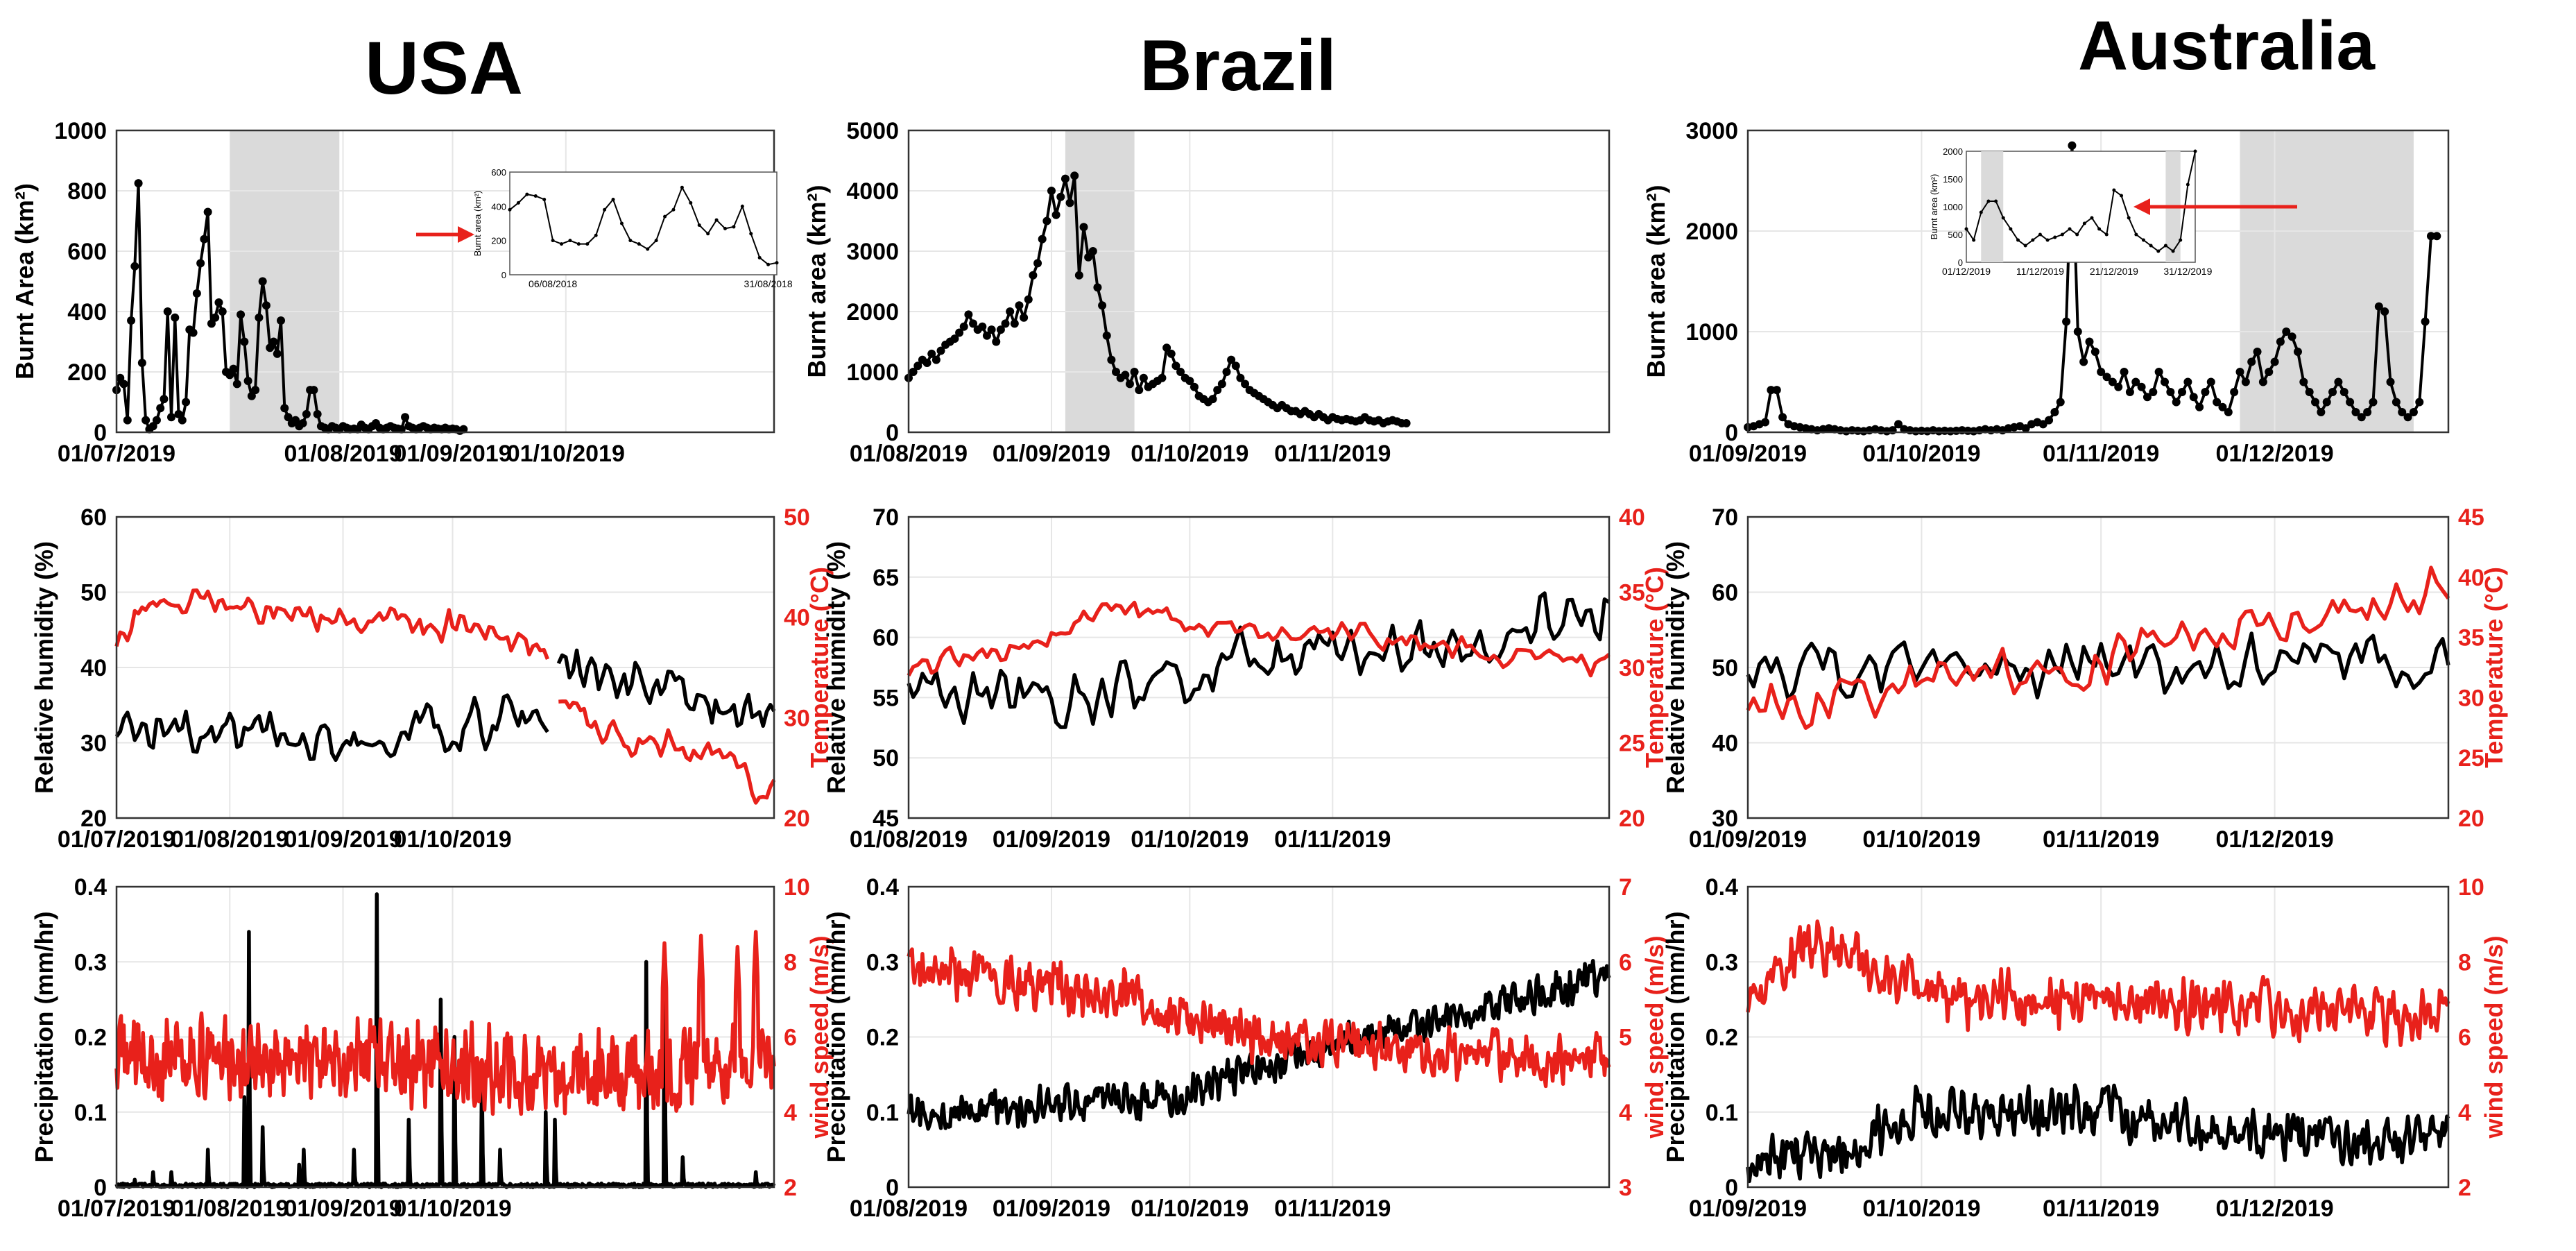 This screenshot has width=2576, height=1251. Describe the element at coordinates (1711, 232) in the screenshot. I see `y-tick-label: 2000` at that location.